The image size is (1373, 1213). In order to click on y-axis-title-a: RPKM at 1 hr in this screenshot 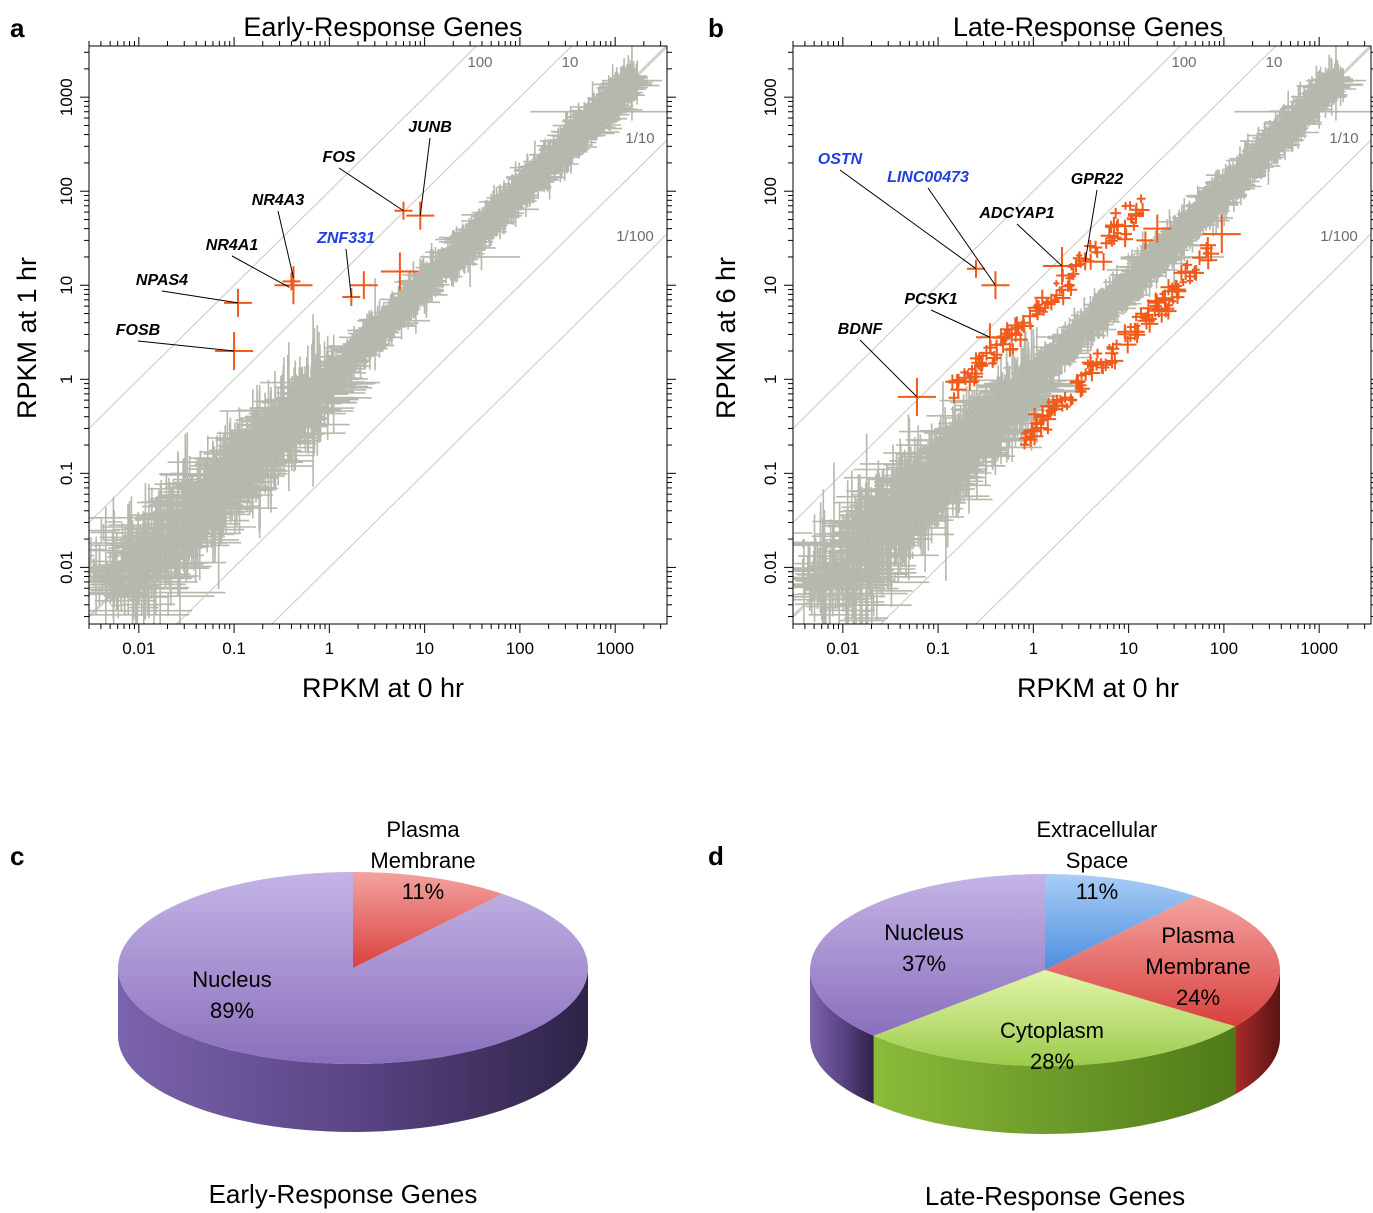, I will do `click(27, 338)`.